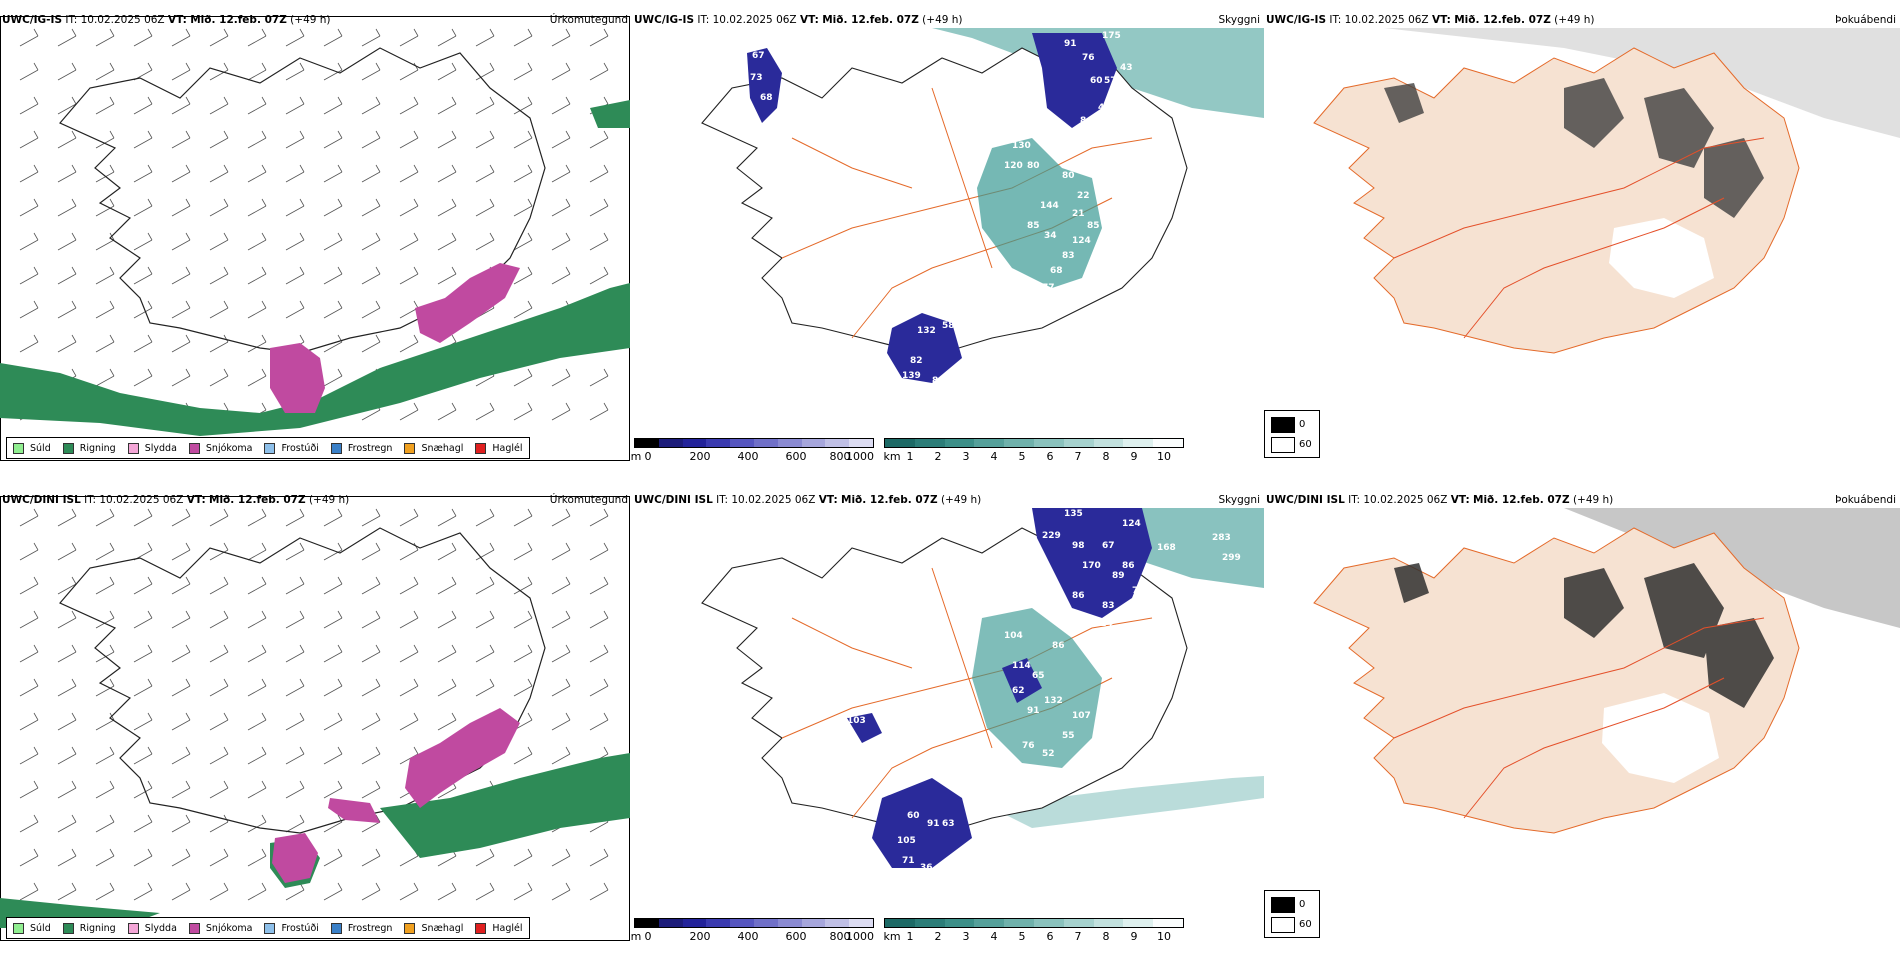 This screenshot has width=1900, height=962. What do you see at coordinates (1086, 121) in the screenshot?
I see `cloud-base-label: 84` at bounding box center [1086, 121].